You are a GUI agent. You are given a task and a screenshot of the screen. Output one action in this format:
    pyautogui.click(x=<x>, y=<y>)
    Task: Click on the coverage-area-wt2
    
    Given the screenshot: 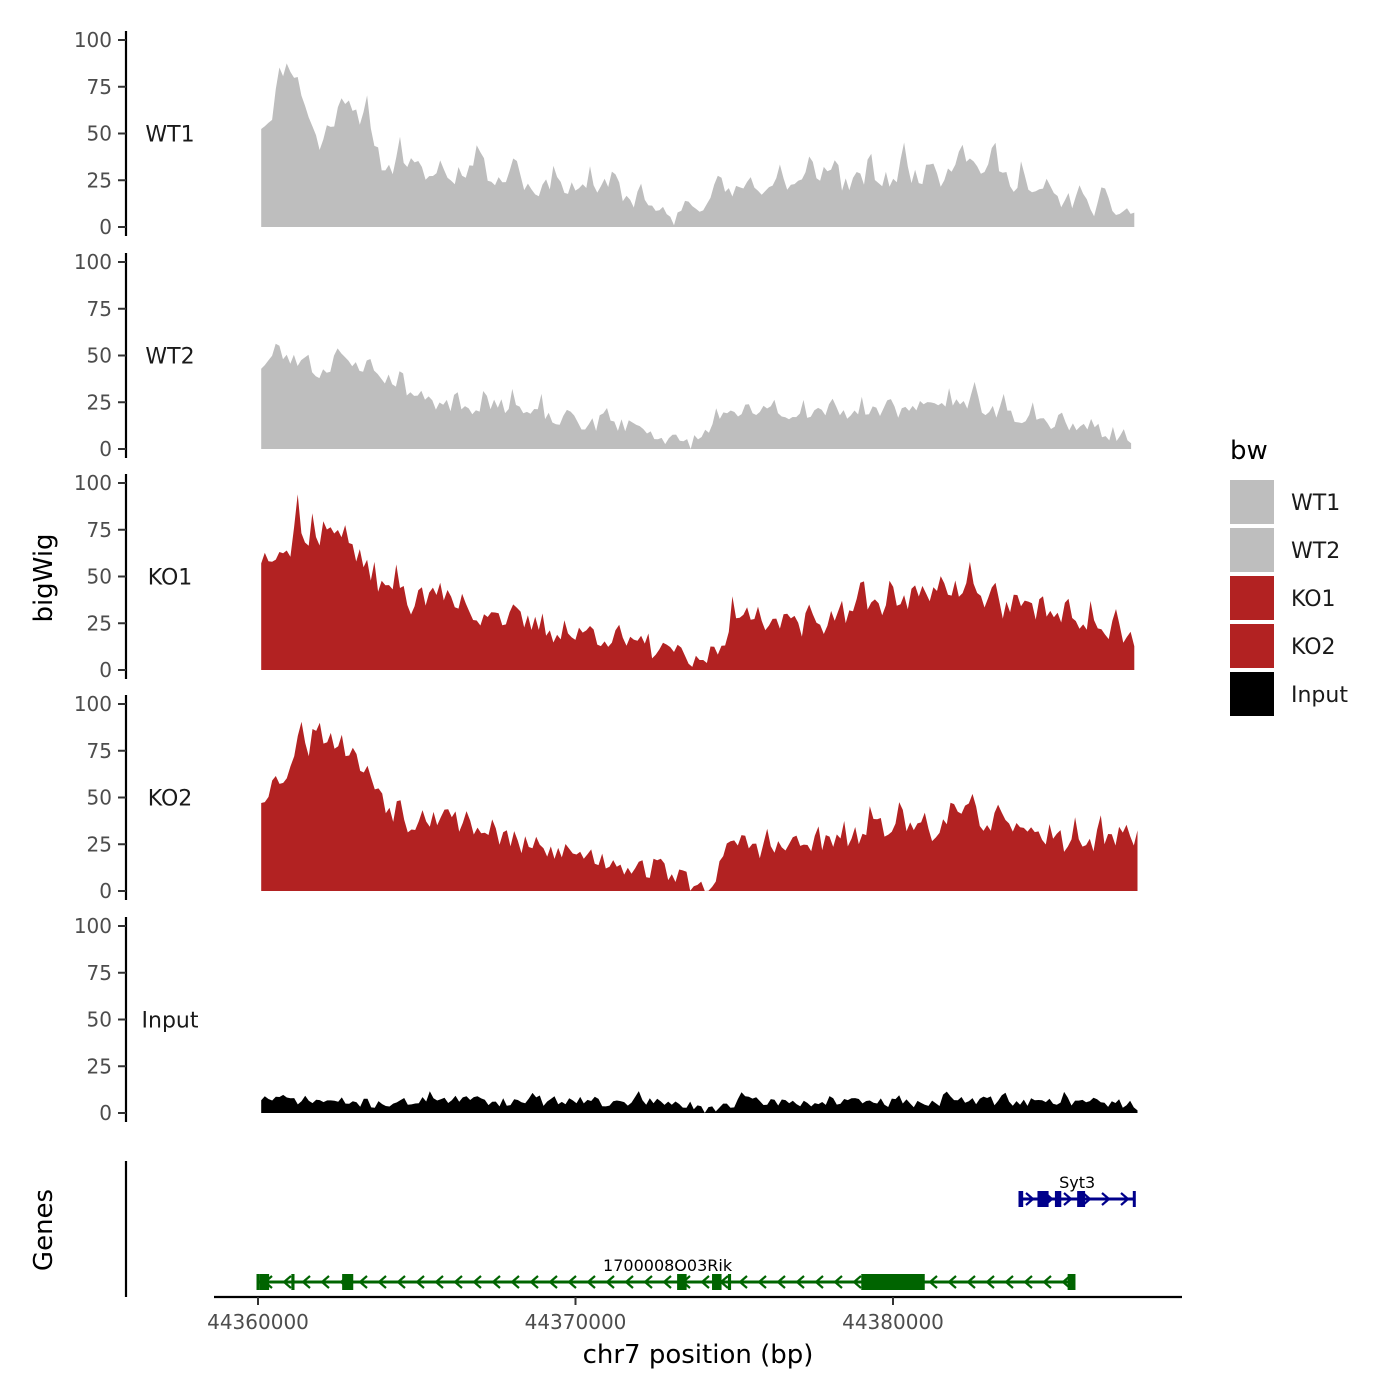 What is the action you would take?
    pyautogui.click(x=696, y=396)
    